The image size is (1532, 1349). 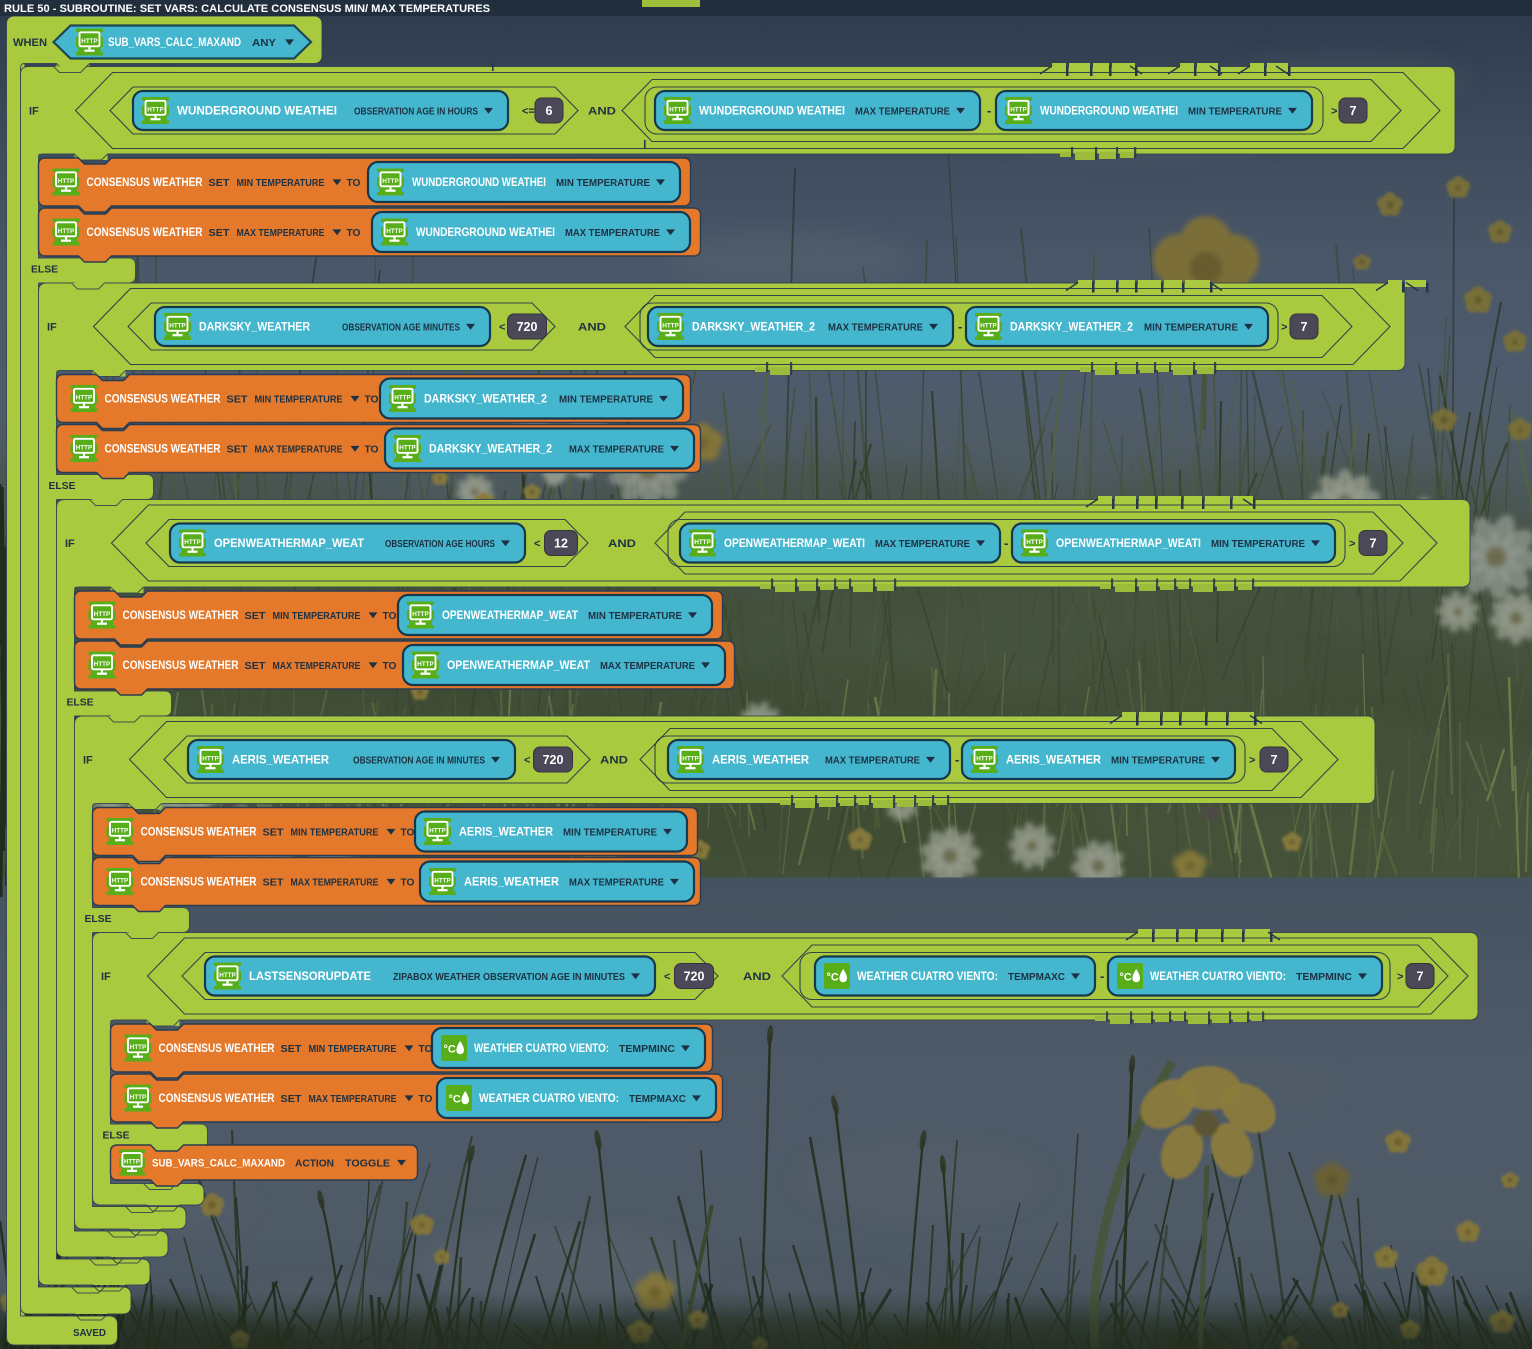 I want to click on svg-text: 12, so click(x=561, y=544).